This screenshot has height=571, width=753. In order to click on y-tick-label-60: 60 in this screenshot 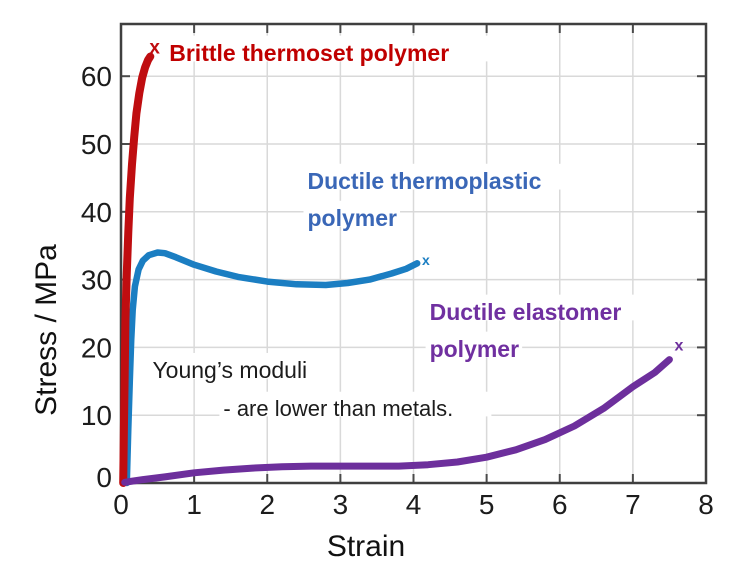, I will do `click(96, 76)`.